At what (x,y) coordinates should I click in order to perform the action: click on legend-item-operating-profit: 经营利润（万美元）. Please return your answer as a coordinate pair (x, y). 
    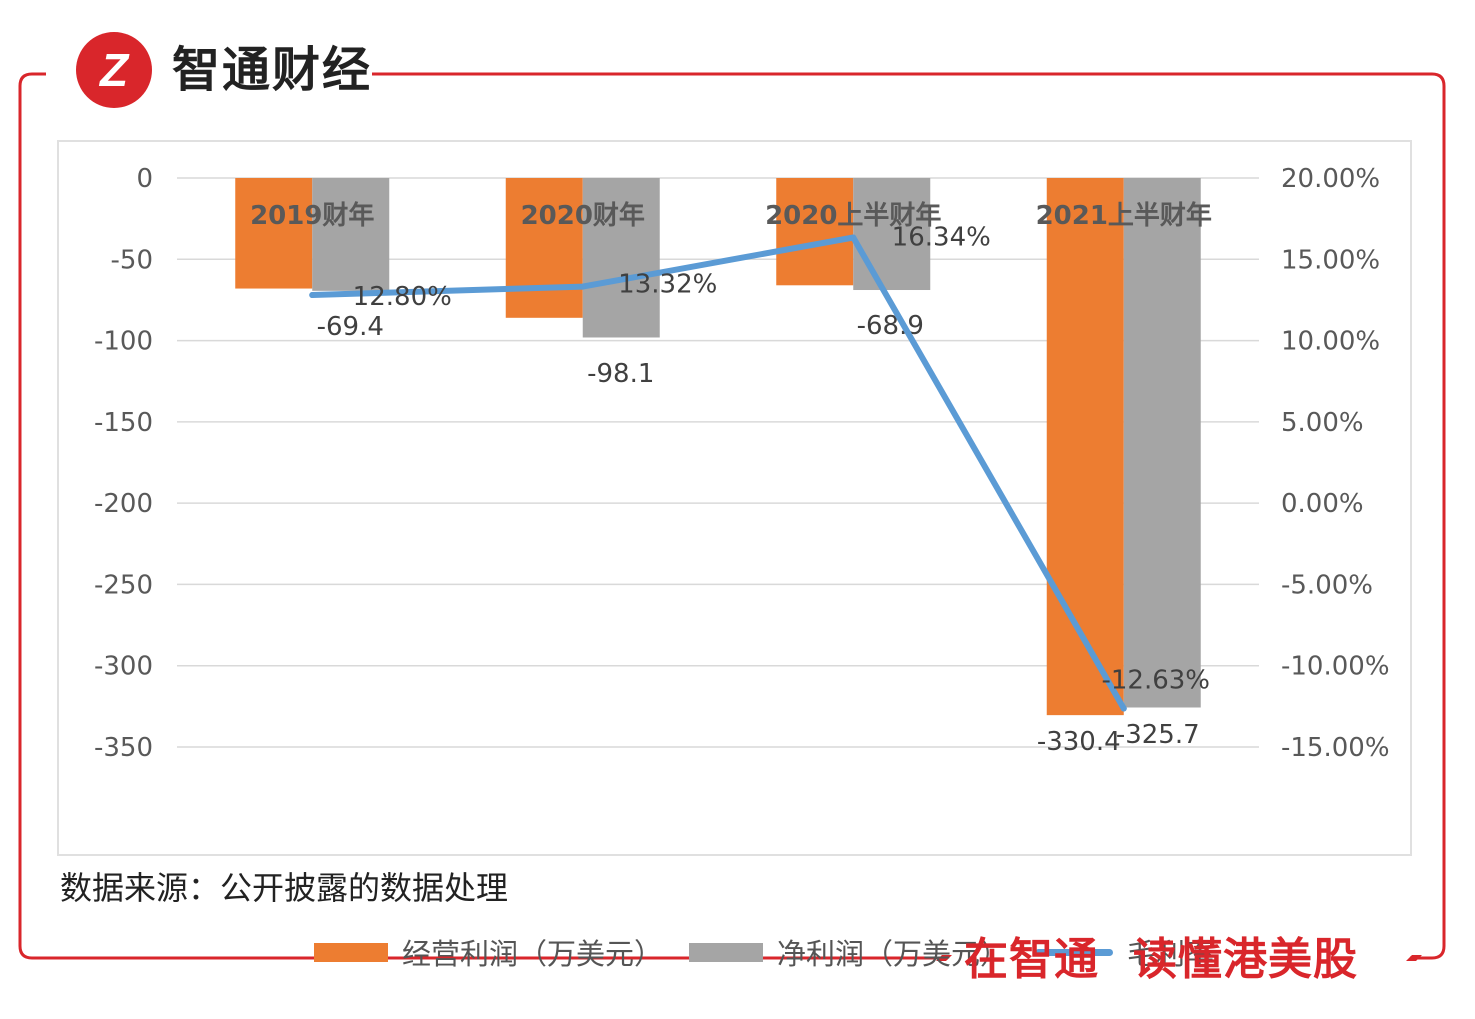
    Looking at the image, I should click on (488, 952).